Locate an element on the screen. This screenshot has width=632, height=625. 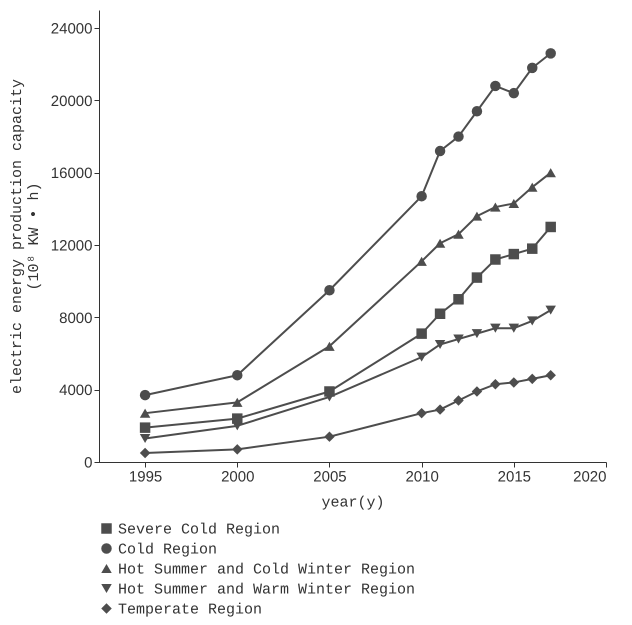
x-axis-title: year(y) is located at coordinates (353, 503).